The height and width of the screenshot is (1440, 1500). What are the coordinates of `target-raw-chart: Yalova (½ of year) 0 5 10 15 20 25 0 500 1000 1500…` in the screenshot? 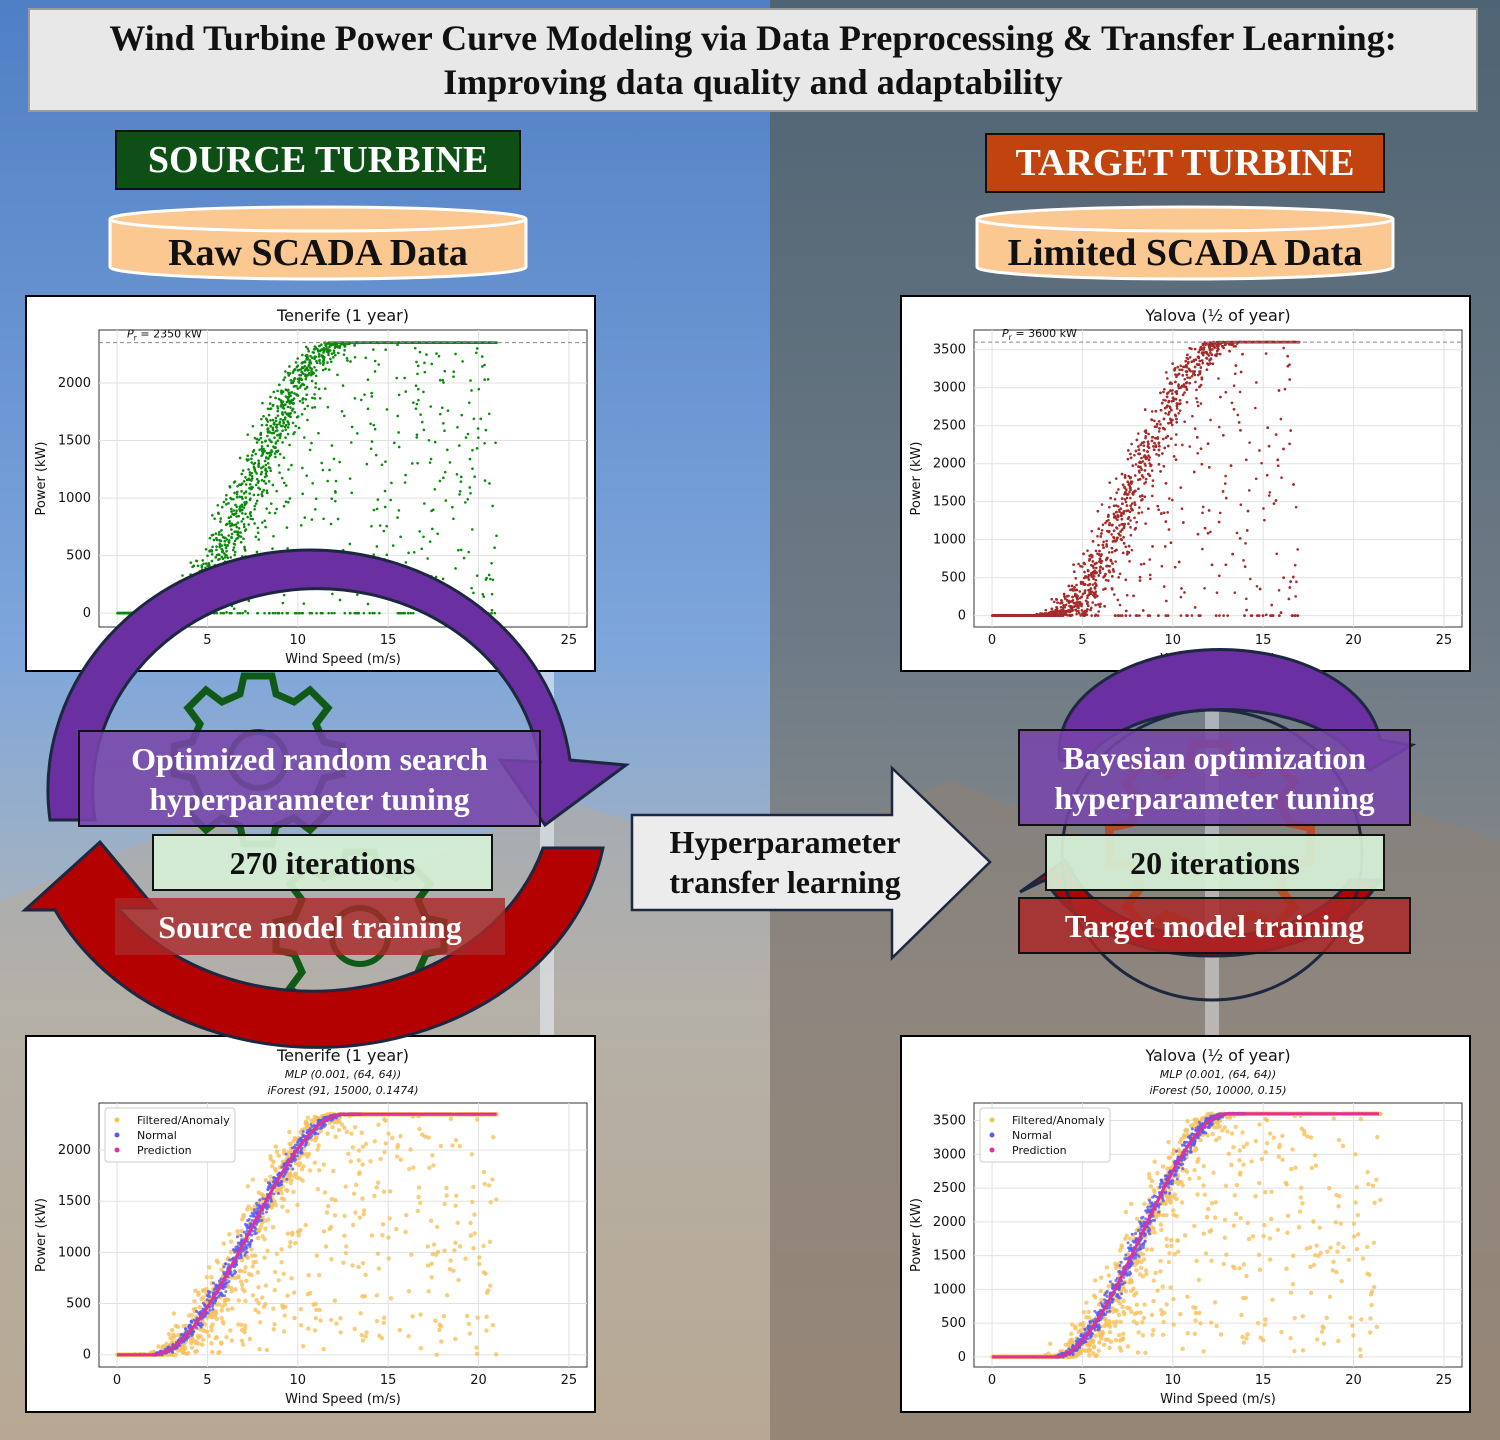 It's located at (1185, 483).